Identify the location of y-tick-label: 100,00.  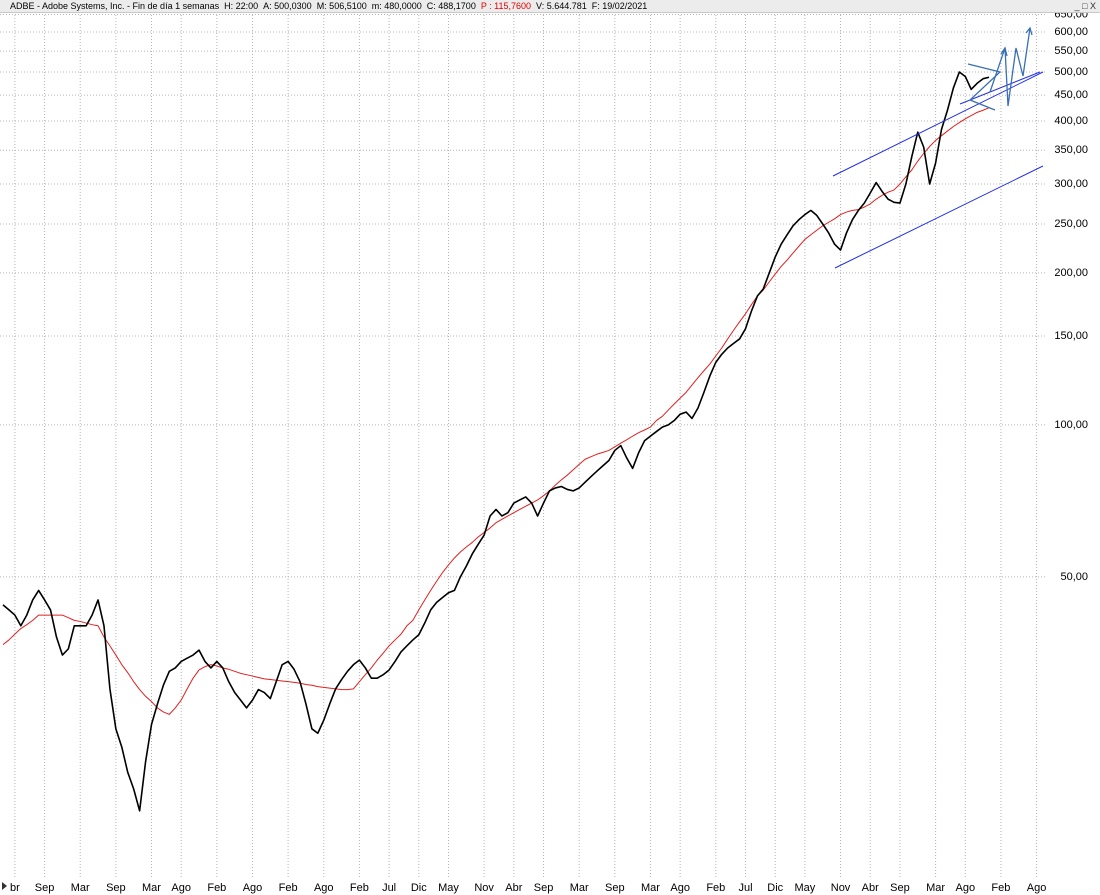
(1071, 425).